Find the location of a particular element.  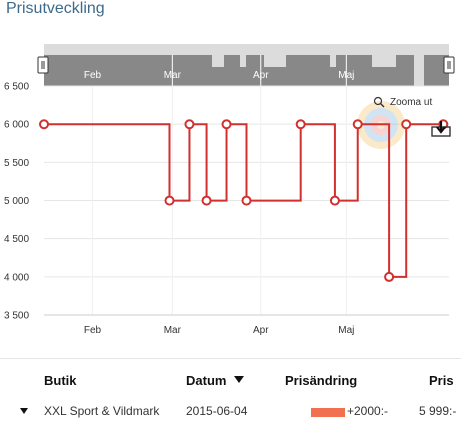

table-header: Butik Datum Prisändring Pris is located at coordinates (230, 378).